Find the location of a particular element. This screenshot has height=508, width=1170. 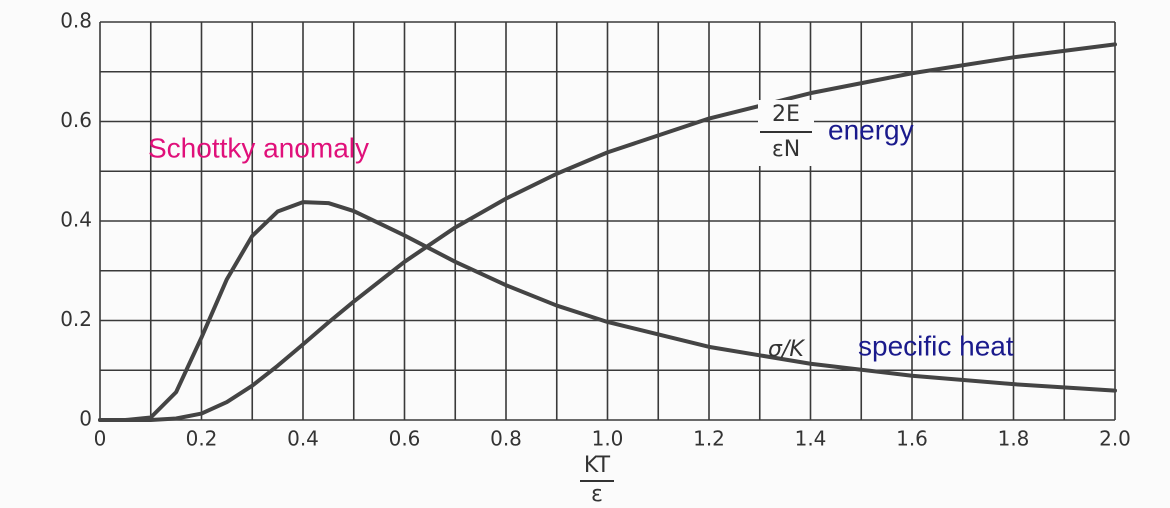

x-tick-label: 0.6 is located at coordinates (405, 439).